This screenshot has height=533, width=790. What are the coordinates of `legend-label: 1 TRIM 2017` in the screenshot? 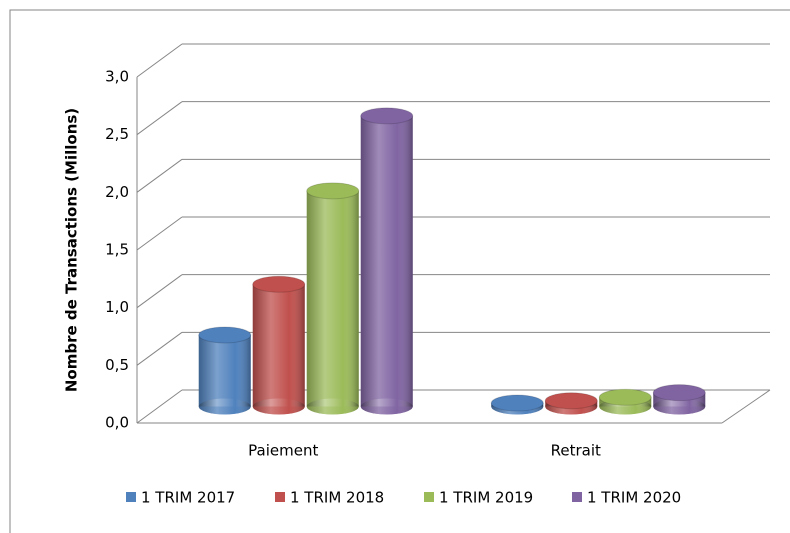 It's located at (188, 498).